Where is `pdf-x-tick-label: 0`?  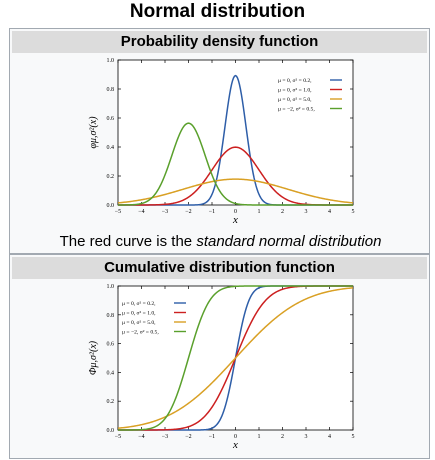 pdf-x-tick-label: 0 is located at coordinates (235, 212).